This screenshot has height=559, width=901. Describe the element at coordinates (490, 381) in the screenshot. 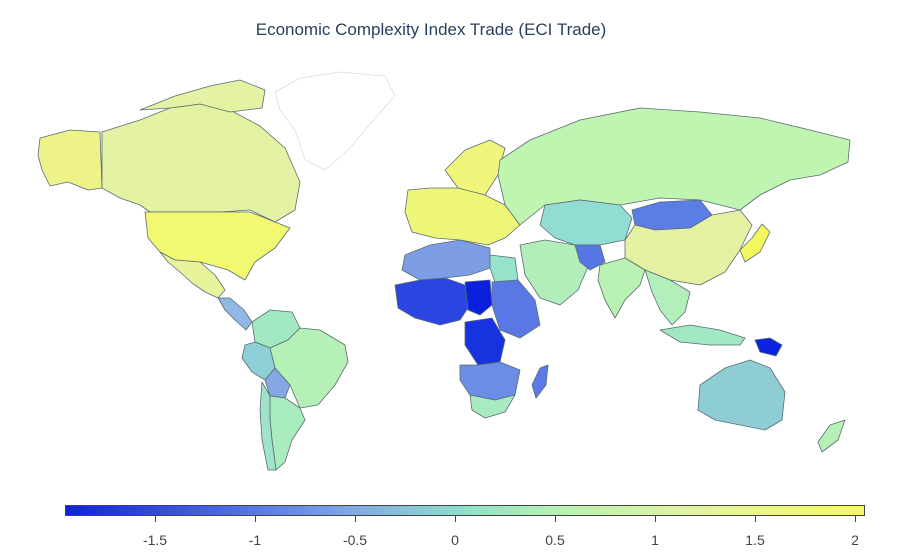

I see `region-southern-africa` at that location.